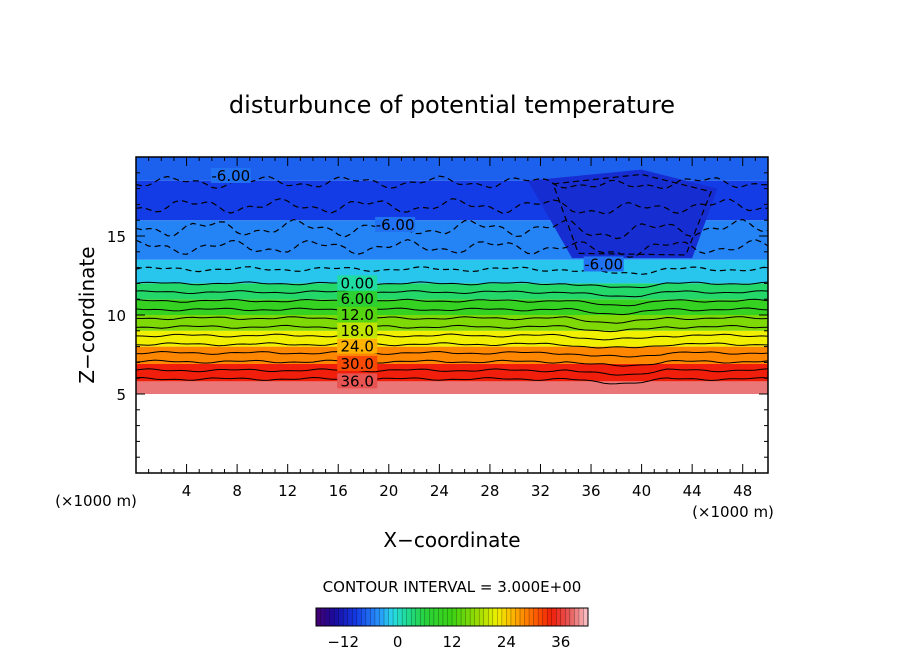 The height and width of the screenshot is (654, 904). Describe the element at coordinates (742, 491) in the screenshot. I see `x-tick-label-48: 48` at that location.